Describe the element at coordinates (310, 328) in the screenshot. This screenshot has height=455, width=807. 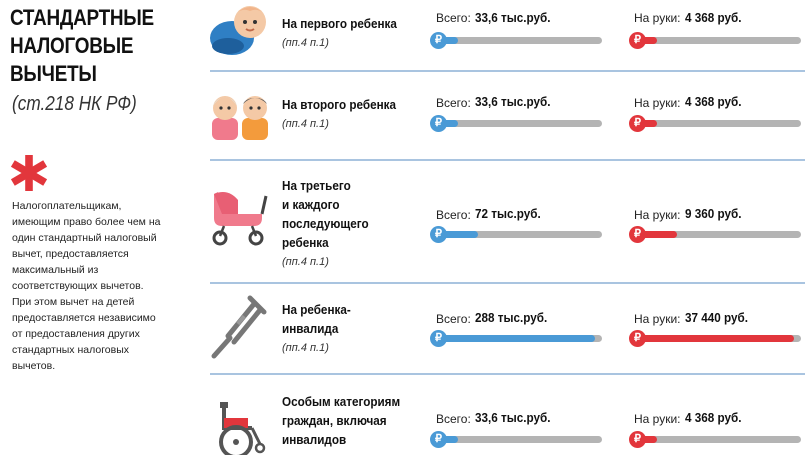
I see `row-label-line: инвалида` at that location.